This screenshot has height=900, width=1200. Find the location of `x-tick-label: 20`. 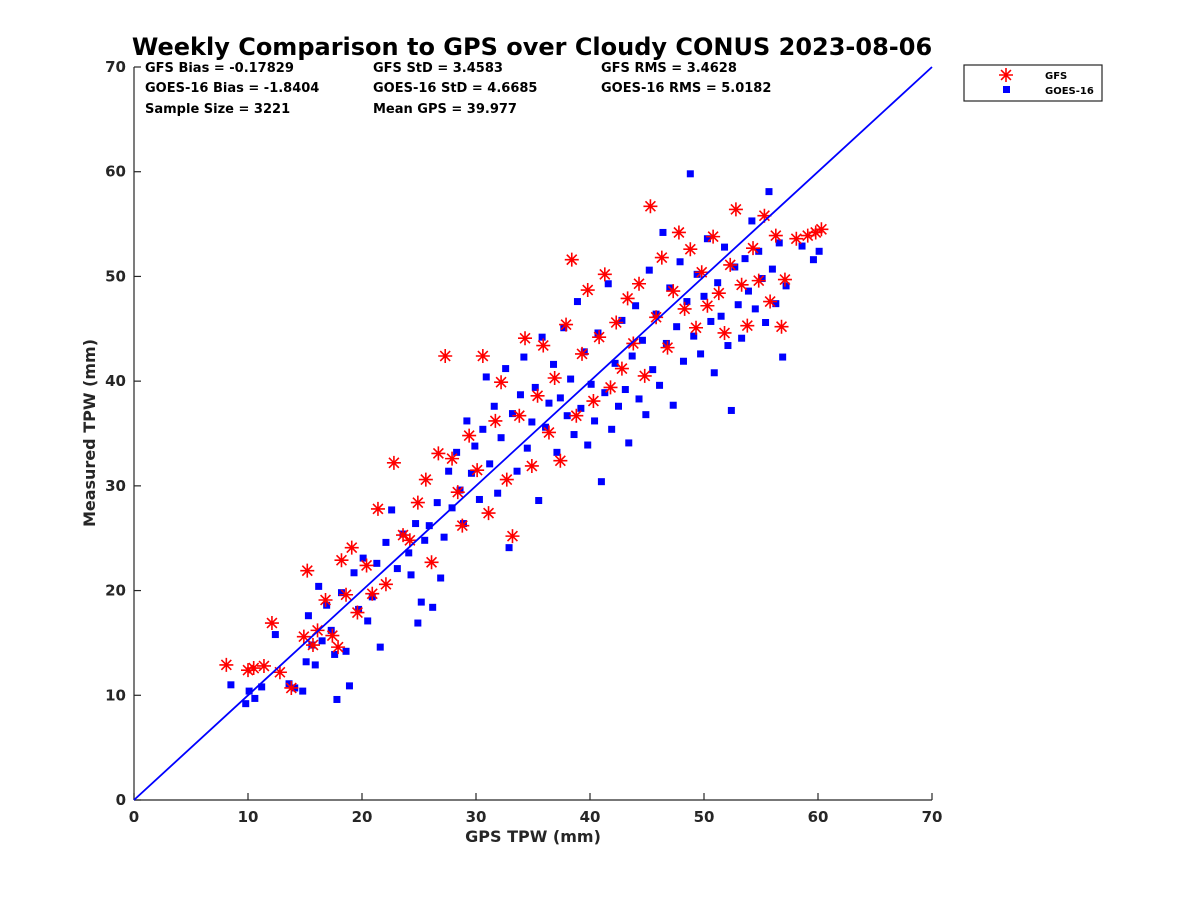

x-tick-label: 20 is located at coordinates (362, 817).